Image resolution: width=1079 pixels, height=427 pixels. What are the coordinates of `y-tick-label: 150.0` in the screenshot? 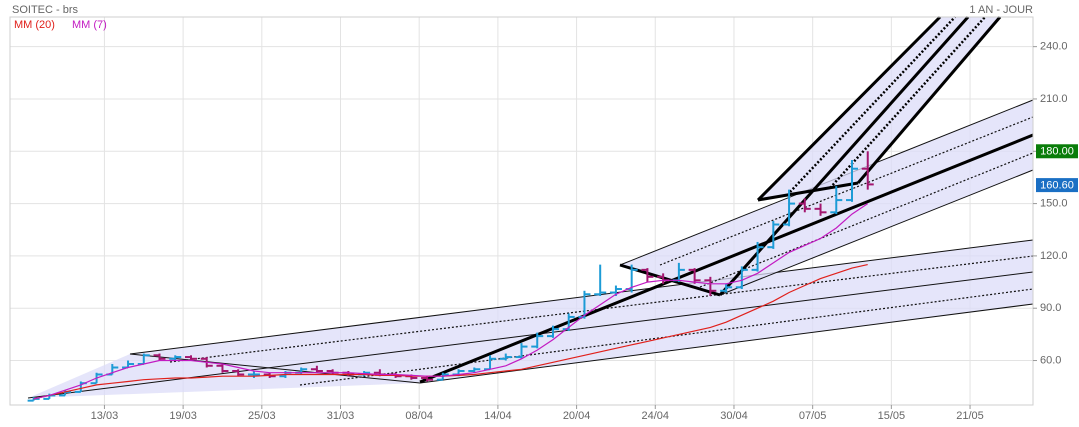 It's located at (1054, 203).